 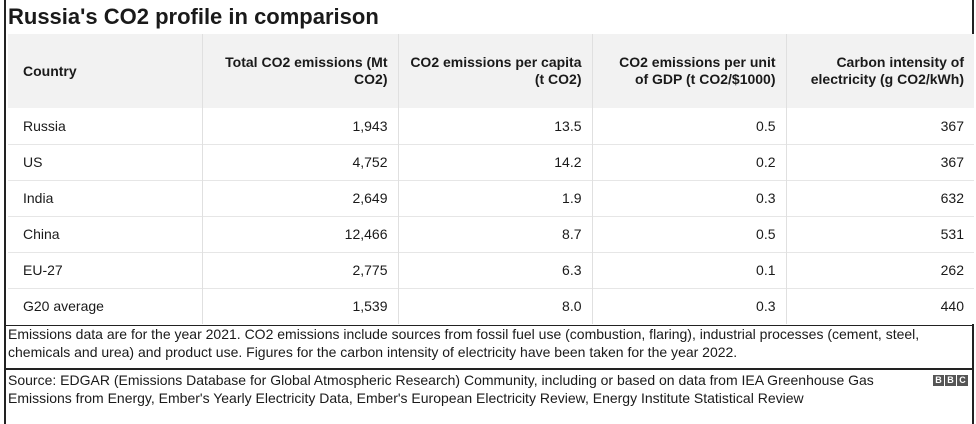 I want to click on cell-country: US, so click(x=33, y=162).